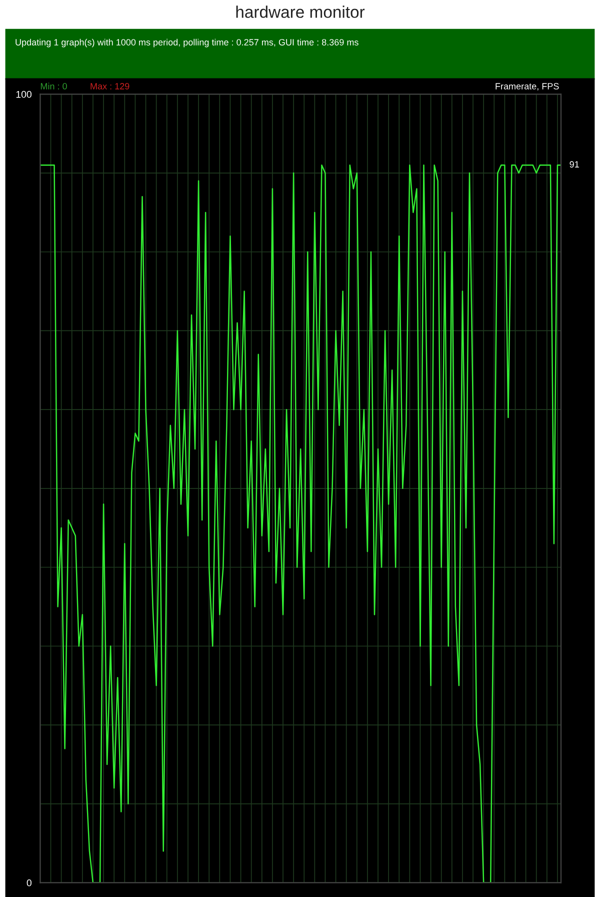 Image resolution: width=600 pixels, height=897 pixels. Describe the element at coordinates (300, 12) in the screenshot. I see `chart-title: hardware monitor` at that location.